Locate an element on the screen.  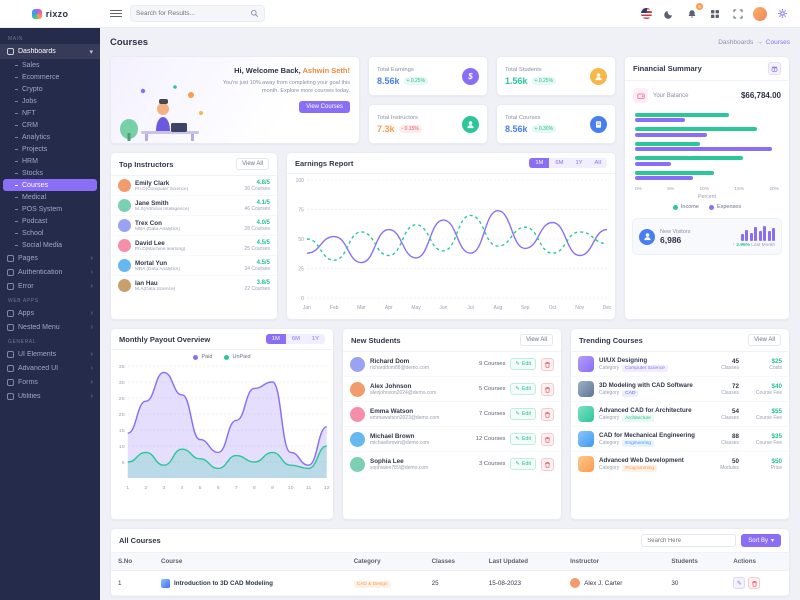
tab-all: All is located at coordinates (597, 163).